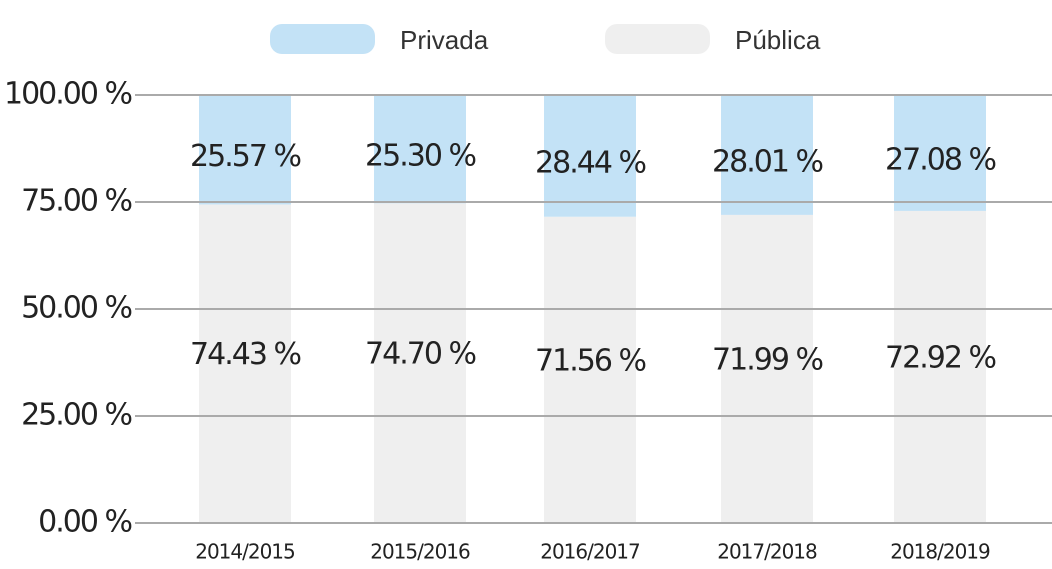  Describe the element at coordinates (76, 308) in the screenshot. I see `y-tick-label: 50.00 %` at that location.